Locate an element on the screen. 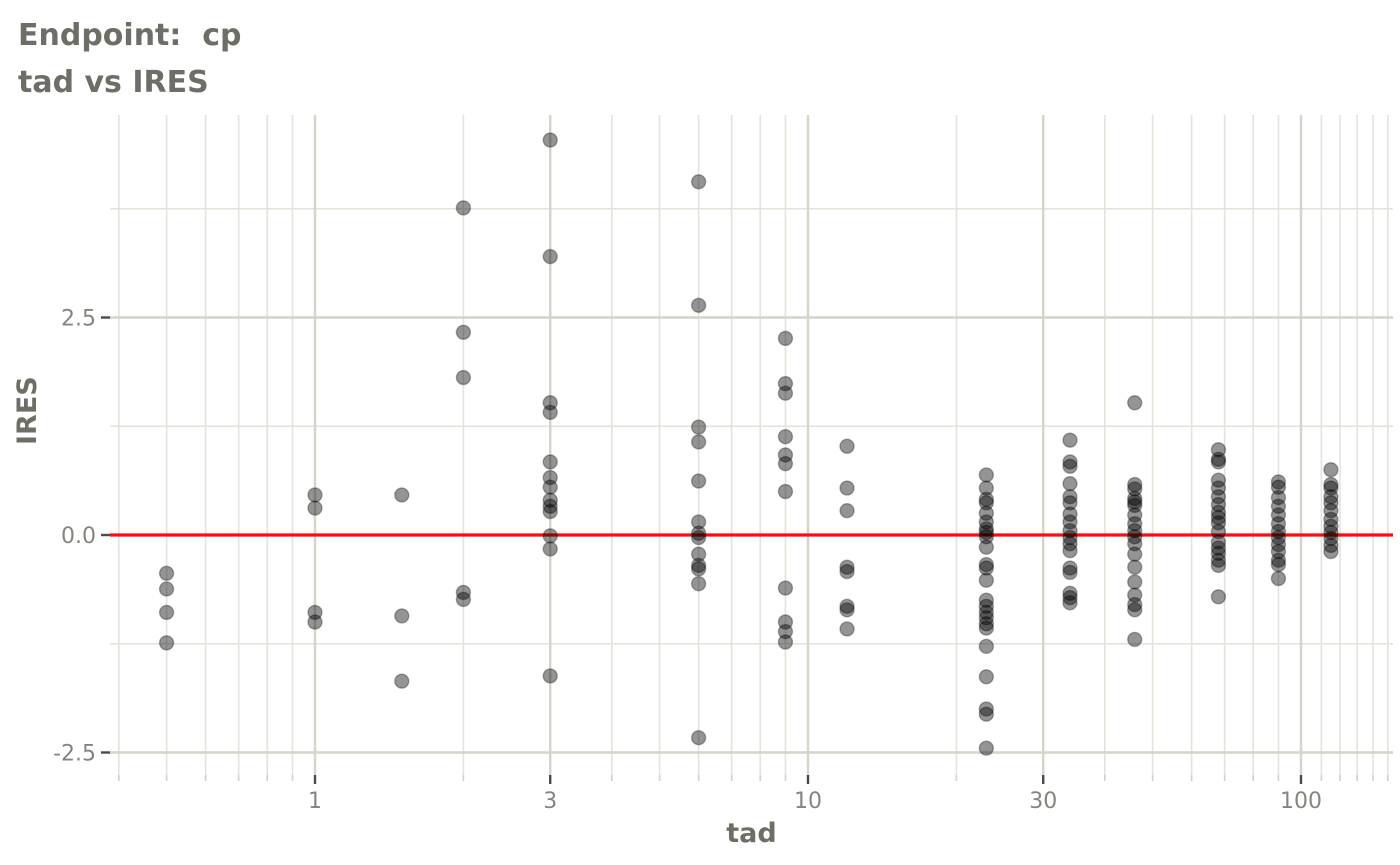 The image size is (1400, 865). plot-title-line2: tad vs IRES is located at coordinates (113, 82).